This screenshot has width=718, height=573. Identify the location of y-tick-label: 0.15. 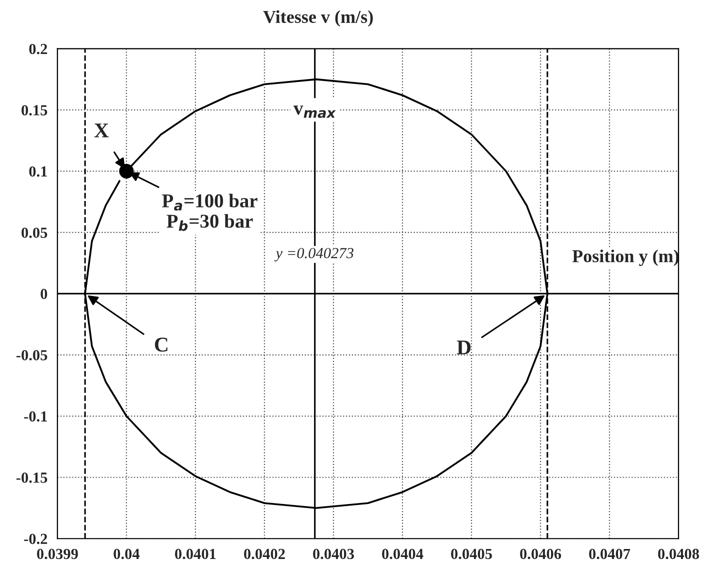
(35, 110).